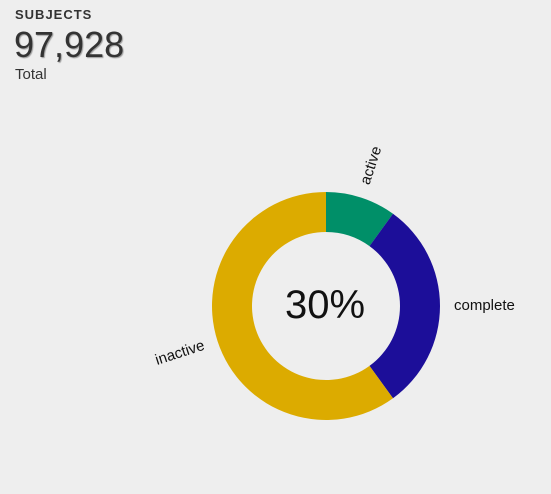  What do you see at coordinates (484, 305) in the screenshot?
I see `slice-label-complete: complete` at bounding box center [484, 305].